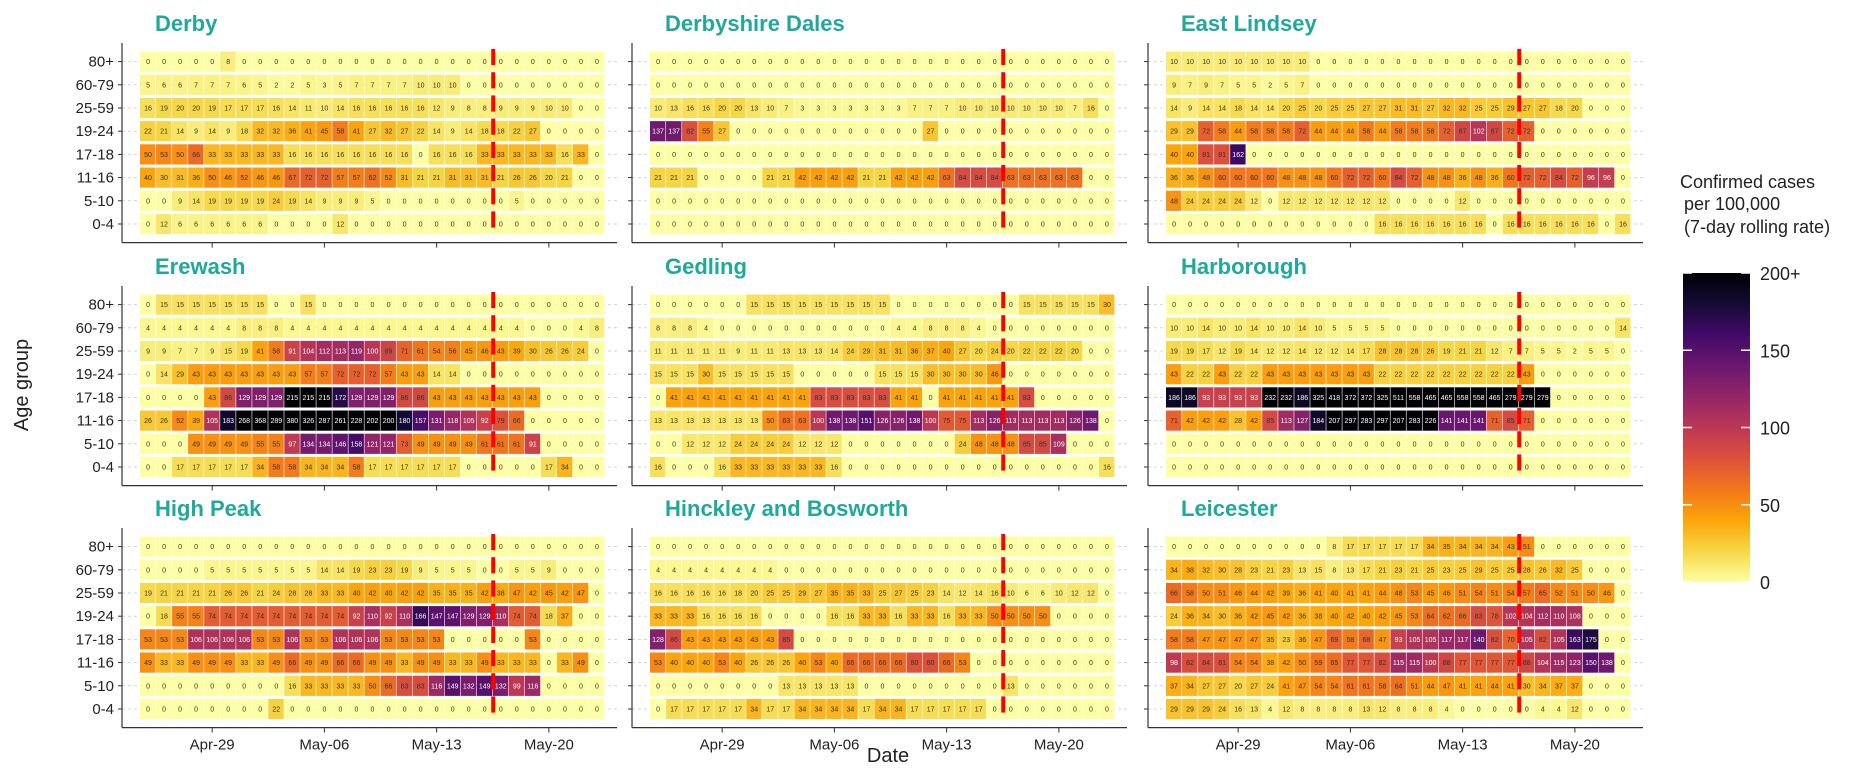  Describe the element at coordinates (369, 143) in the screenshot. I see `panel-background` at that location.